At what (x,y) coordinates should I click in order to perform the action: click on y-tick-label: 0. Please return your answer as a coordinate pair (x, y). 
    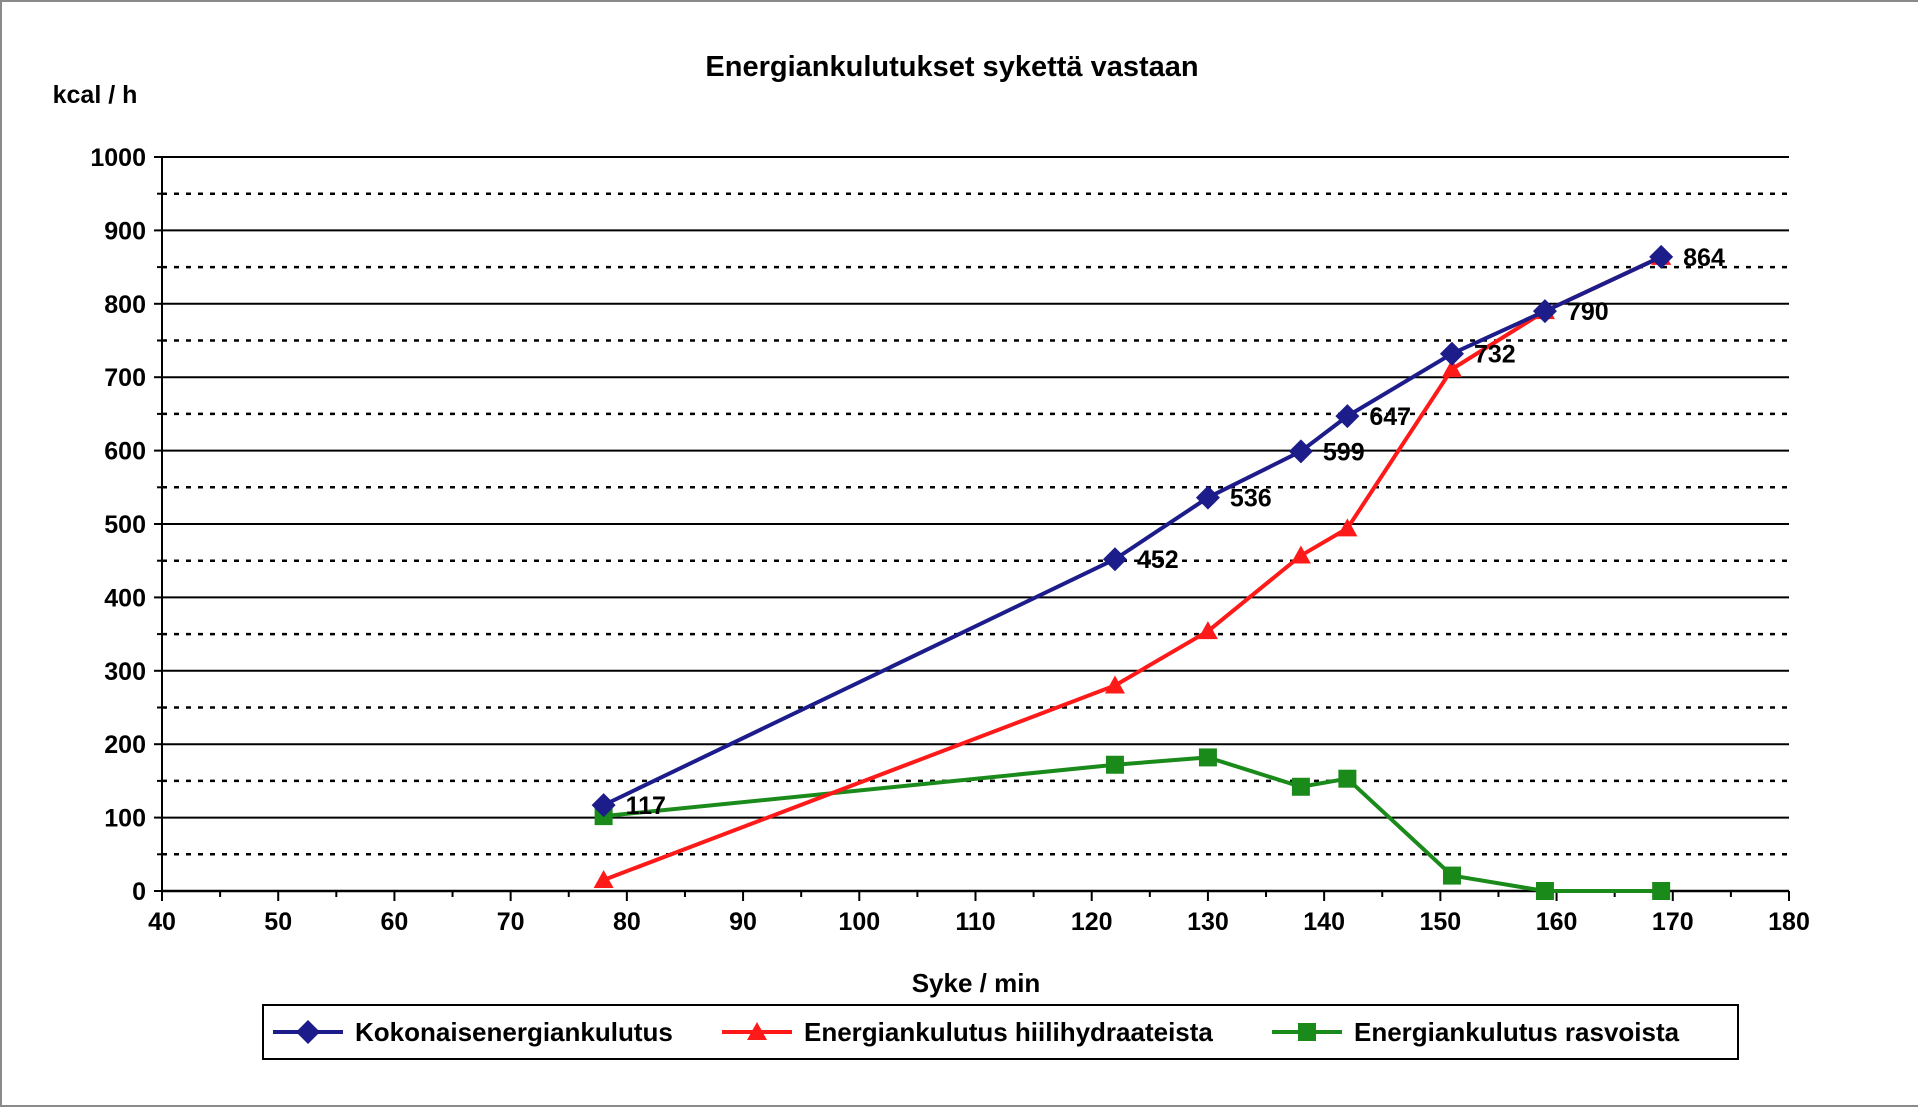
    Looking at the image, I should click on (139, 892).